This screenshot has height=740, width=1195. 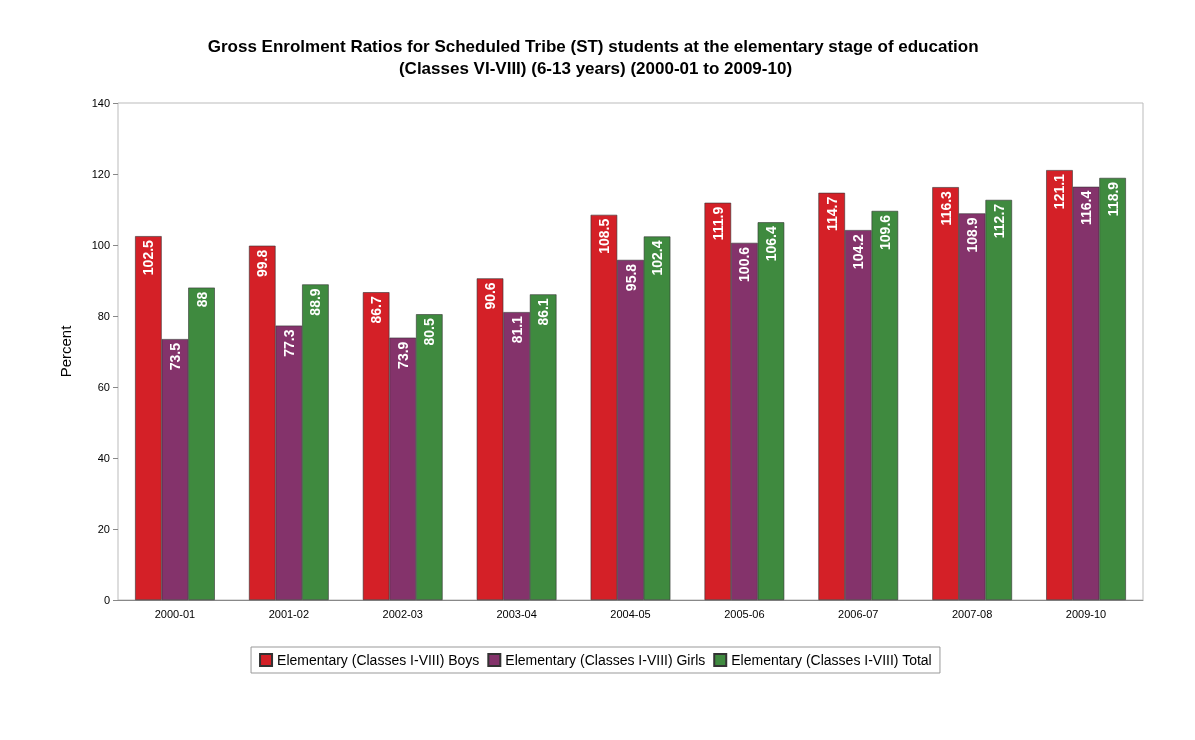 I want to click on y-tick-label: 0, so click(x=106, y=600).